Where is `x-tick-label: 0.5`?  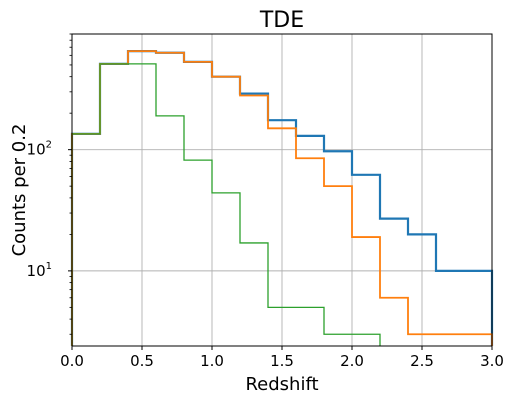 x-tick-label: 0.5 is located at coordinates (142, 361).